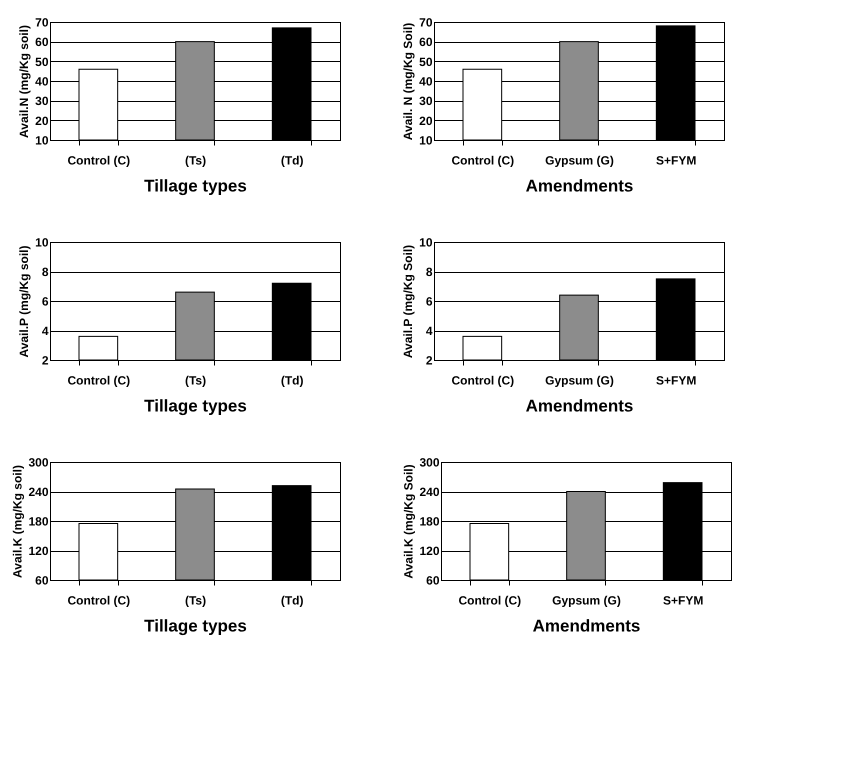 This screenshot has width=865, height=778. What do you see at coordinates (24, 81) in the screenshot?
I see `y-axis-title: Avail.N (mg/Kg soil)` at bounding box center [24, 81].